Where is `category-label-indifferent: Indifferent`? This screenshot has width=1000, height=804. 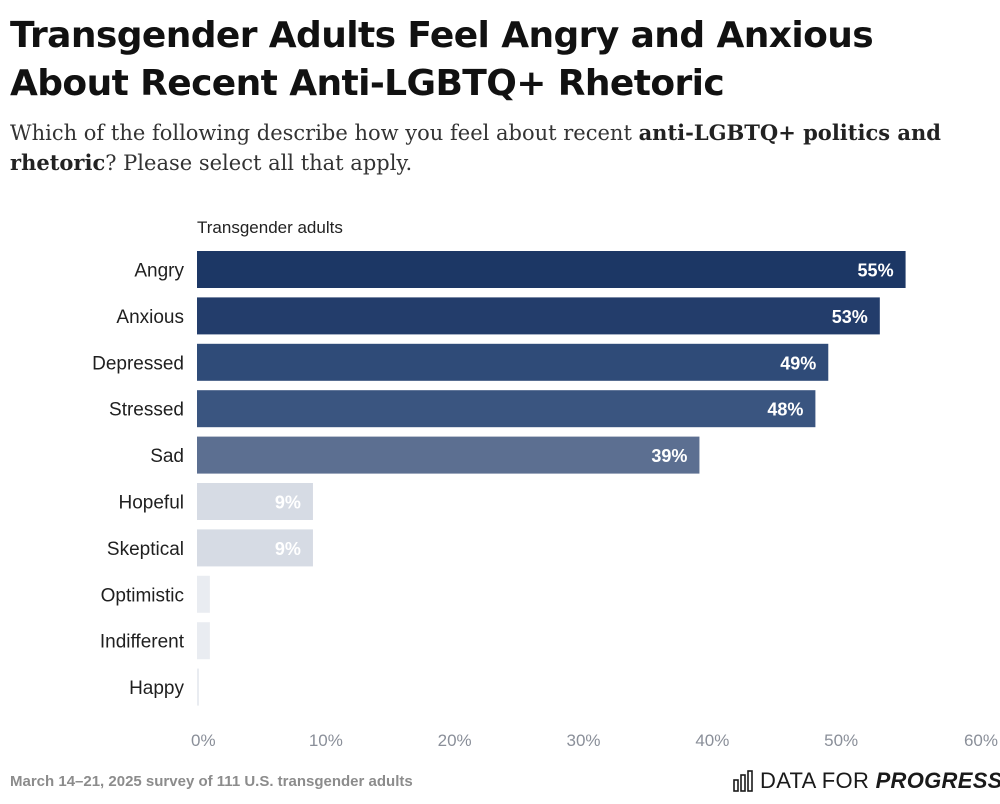
category-label-indifferent: Indifferent is located at coordinates (142, 642).